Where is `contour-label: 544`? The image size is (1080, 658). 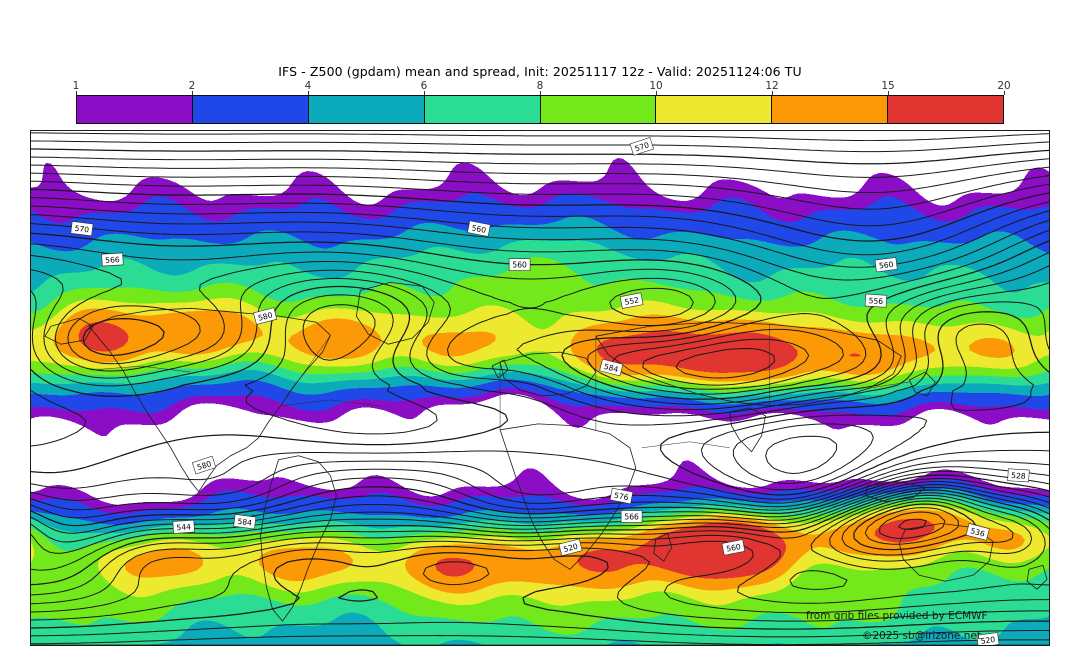
contour-label: 544 is located at coordinates (183, 526).